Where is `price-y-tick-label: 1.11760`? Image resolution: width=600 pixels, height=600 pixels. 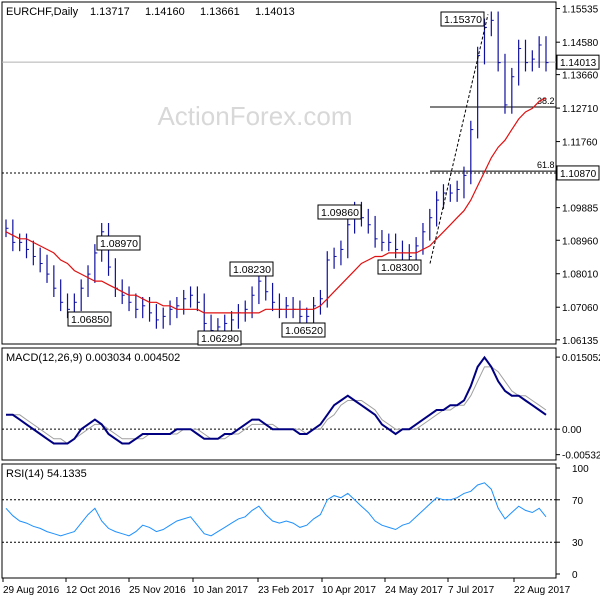 price-y-tick-label: 1.11760 is located at coordinates (580, 143).